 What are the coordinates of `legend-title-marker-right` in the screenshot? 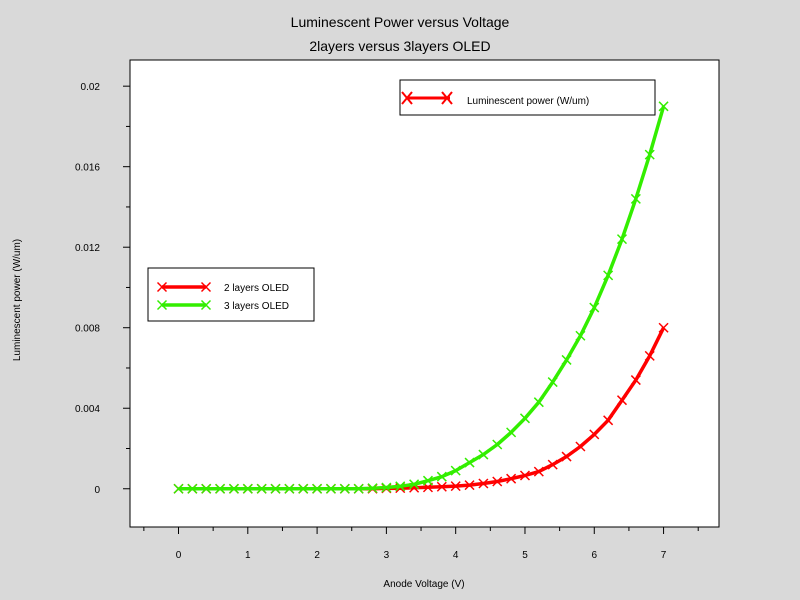 It's located at (447, 98).